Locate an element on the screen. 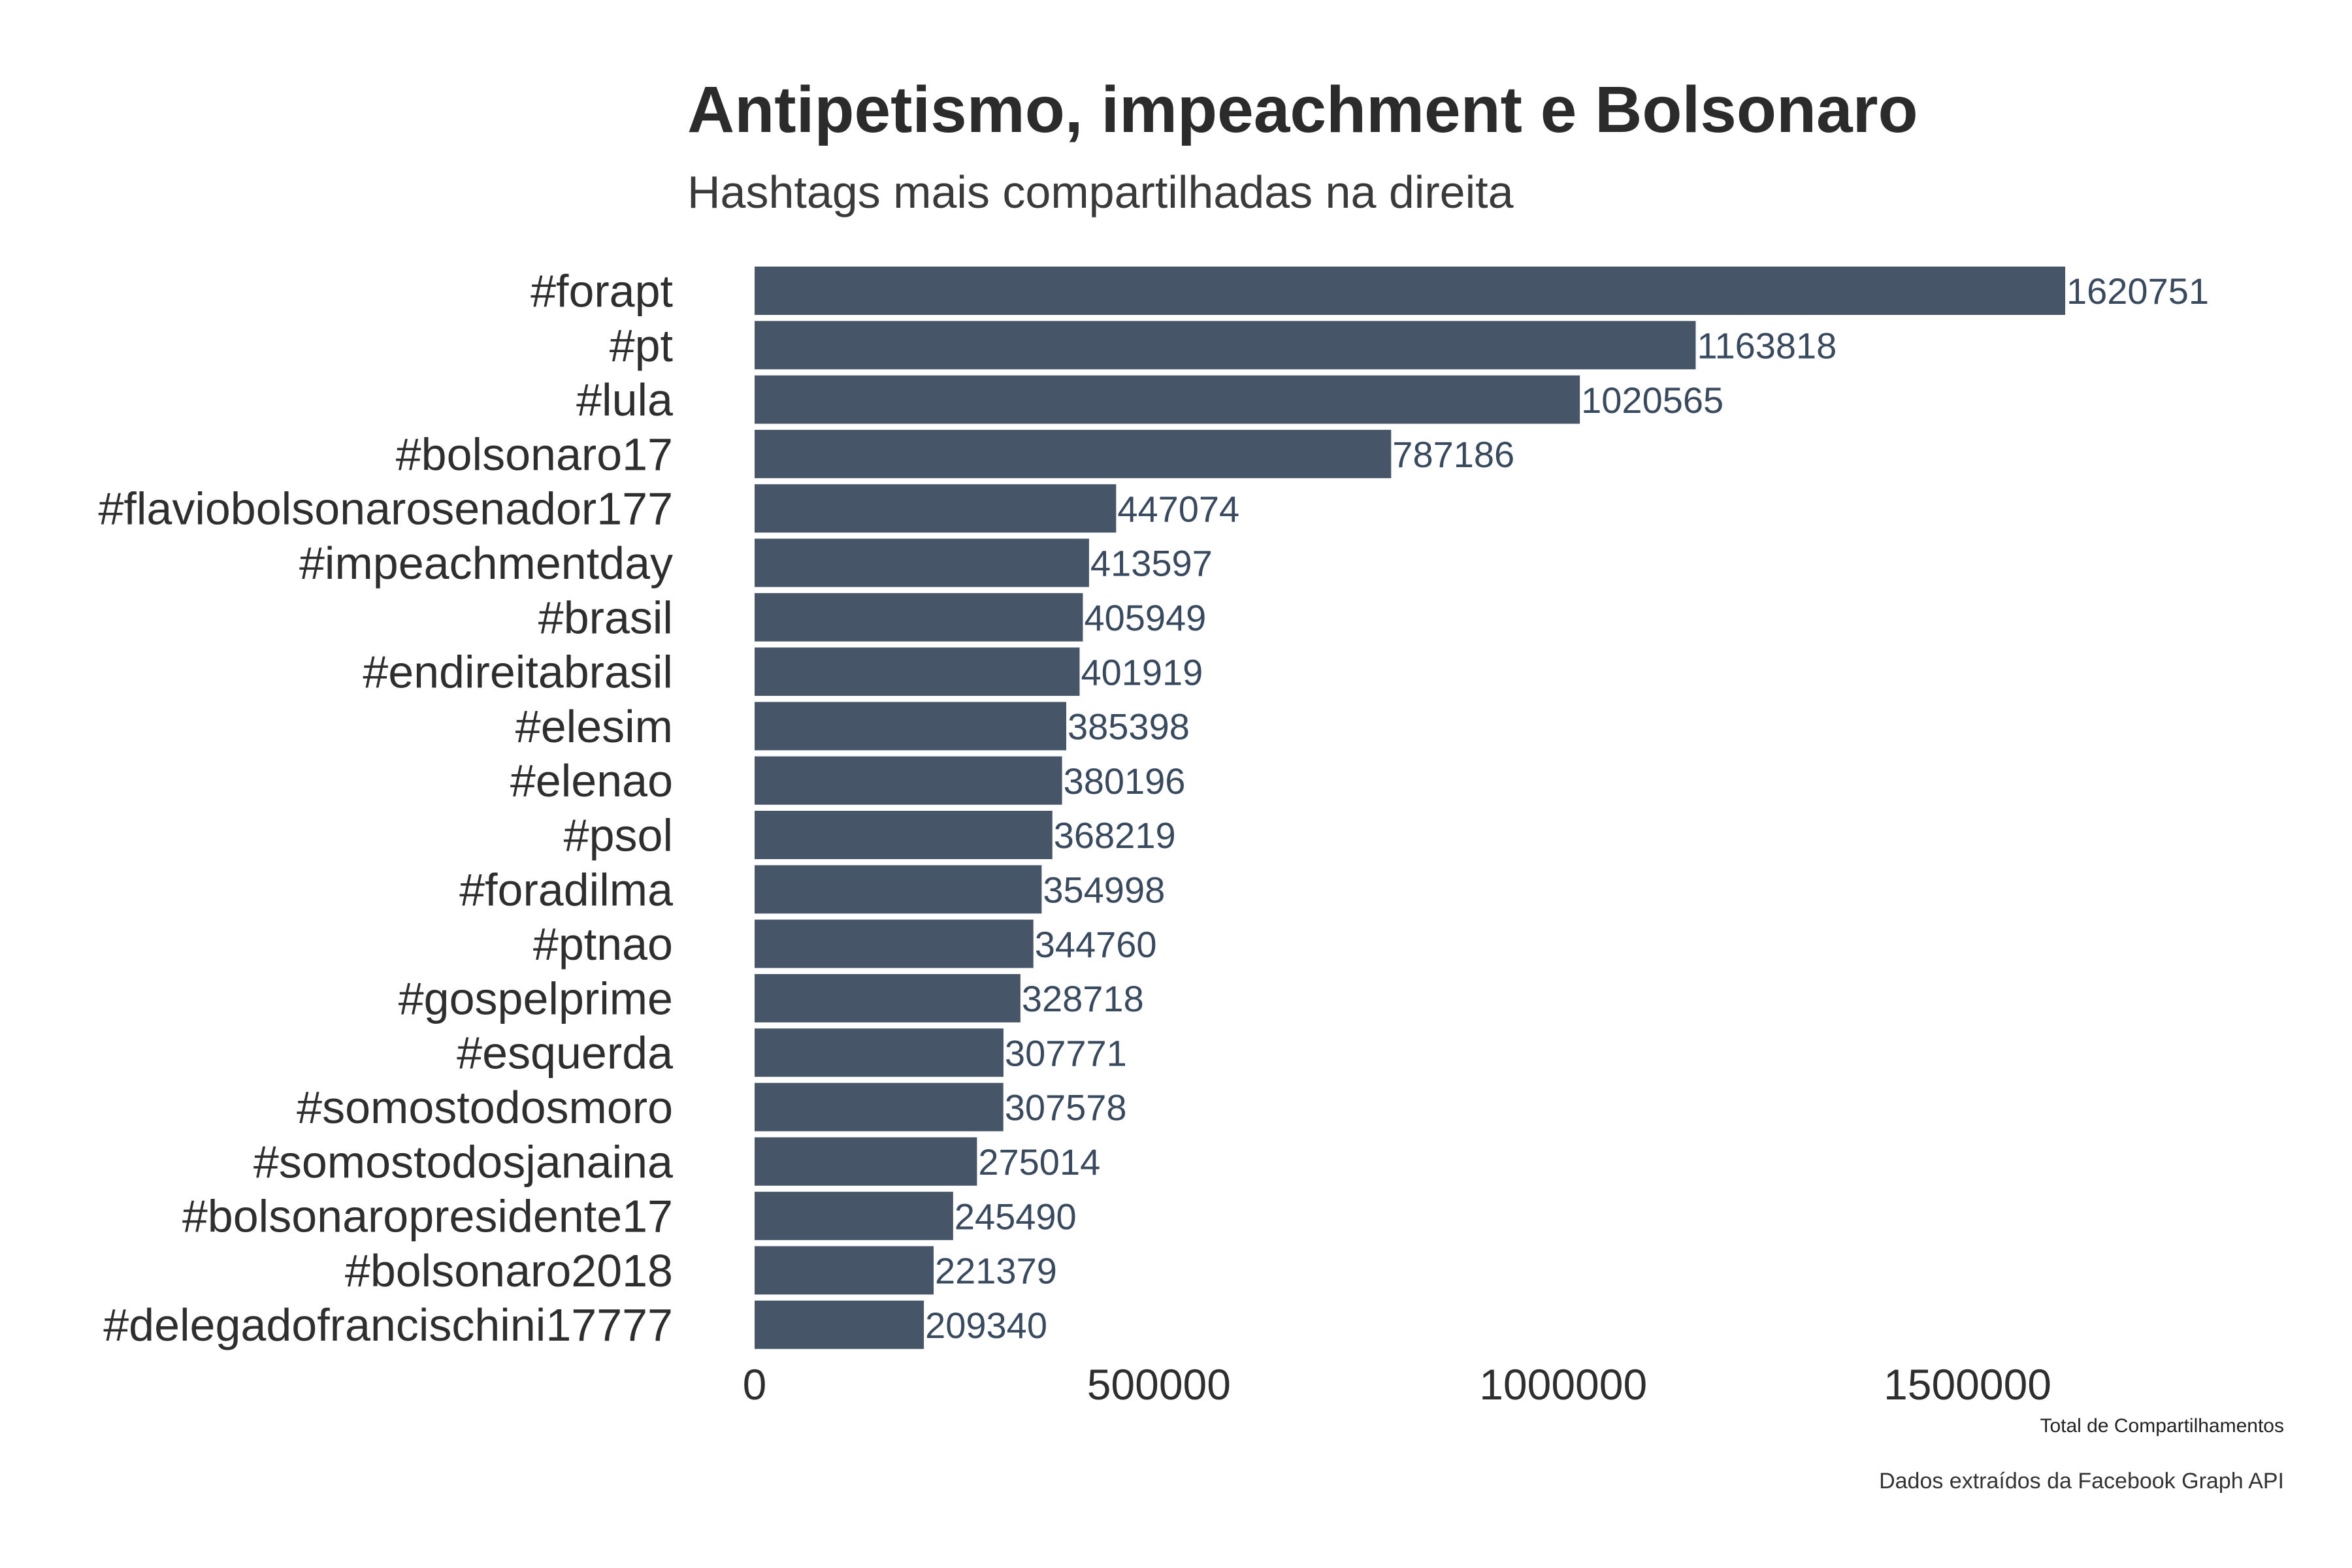 The height and width of the screenshot is (1568, 2352). category-label-12: #ptnao is located at coordinates (603, 944).